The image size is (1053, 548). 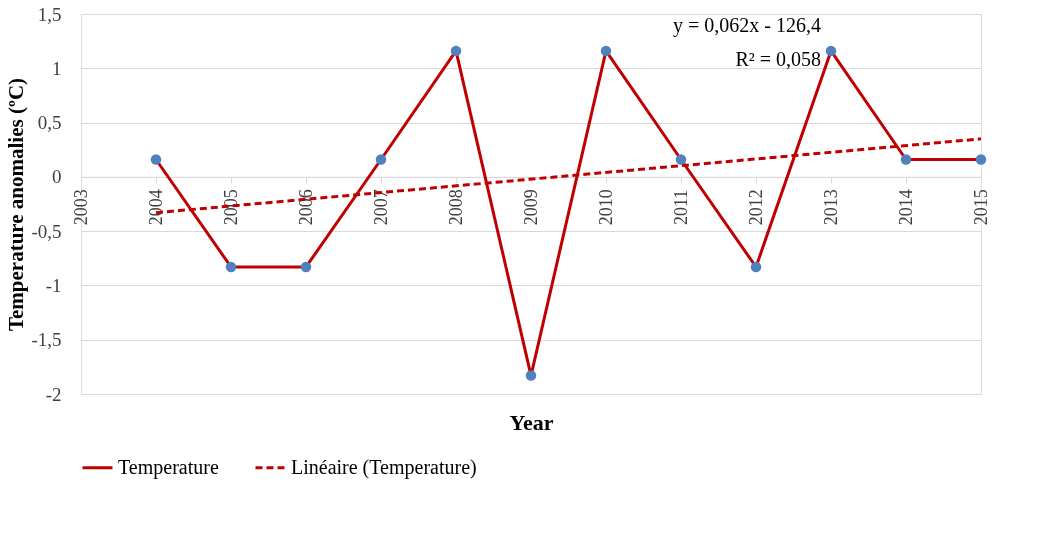 I want to click on y-tick-label: 1,5, so click(x=49, y=14).